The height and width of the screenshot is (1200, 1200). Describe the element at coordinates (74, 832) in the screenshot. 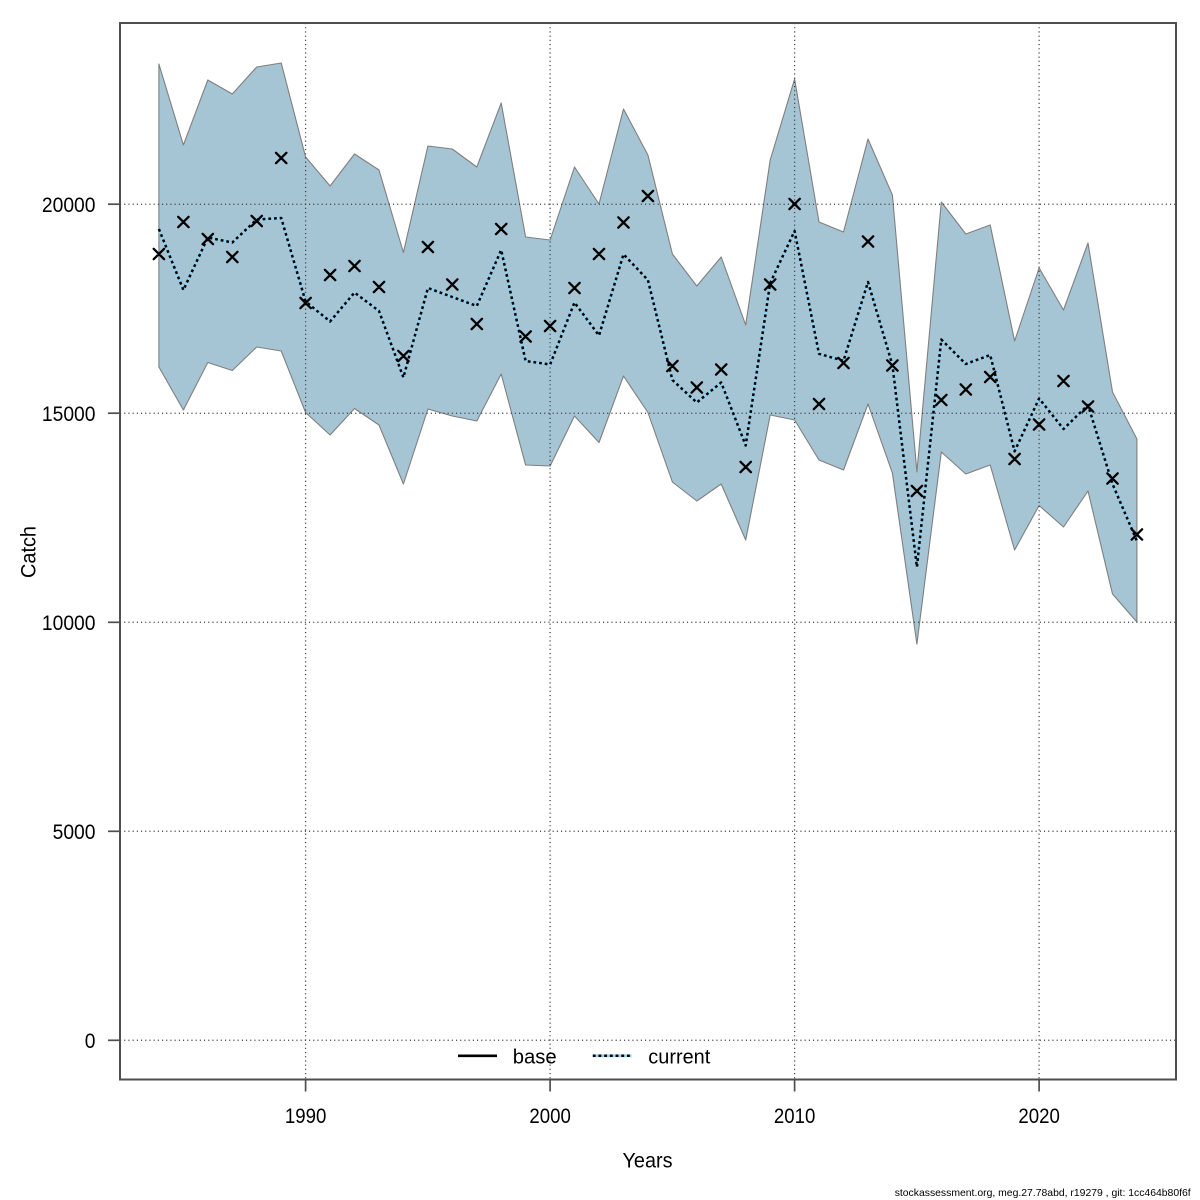

I see `svg-text: 5000` at that location.